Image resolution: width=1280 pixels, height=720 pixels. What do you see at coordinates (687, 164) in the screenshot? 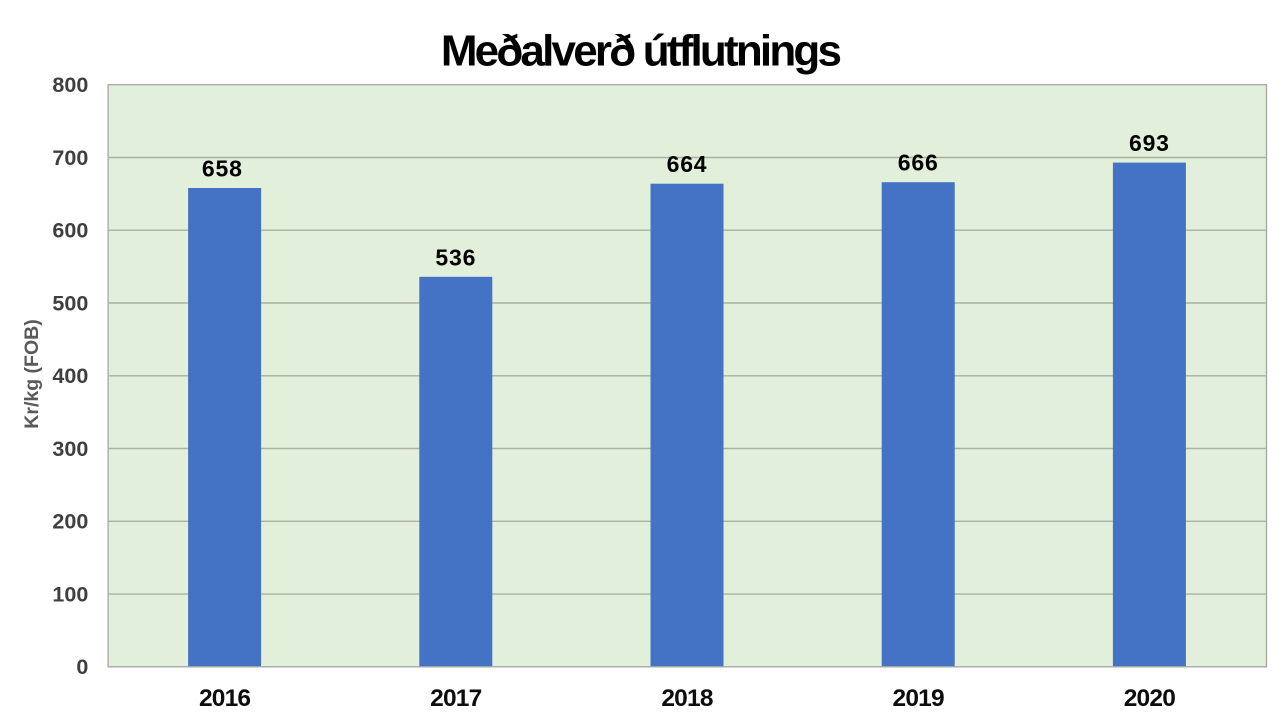
I see `svg-text: 664` at bounding box center [687, 164].